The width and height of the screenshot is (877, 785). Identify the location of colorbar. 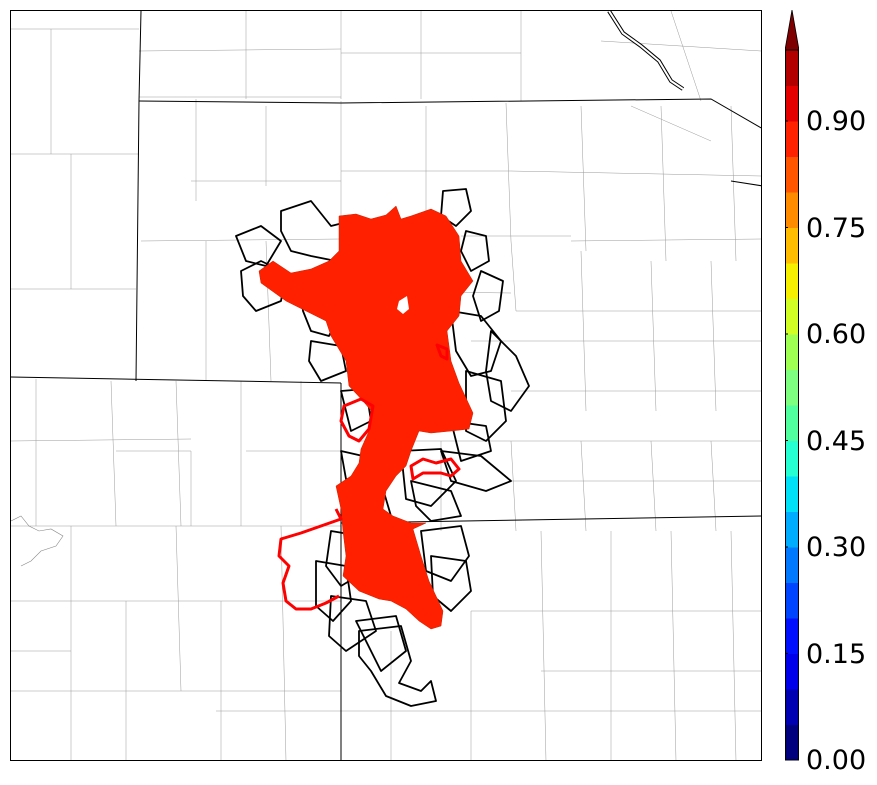
(792, 385).